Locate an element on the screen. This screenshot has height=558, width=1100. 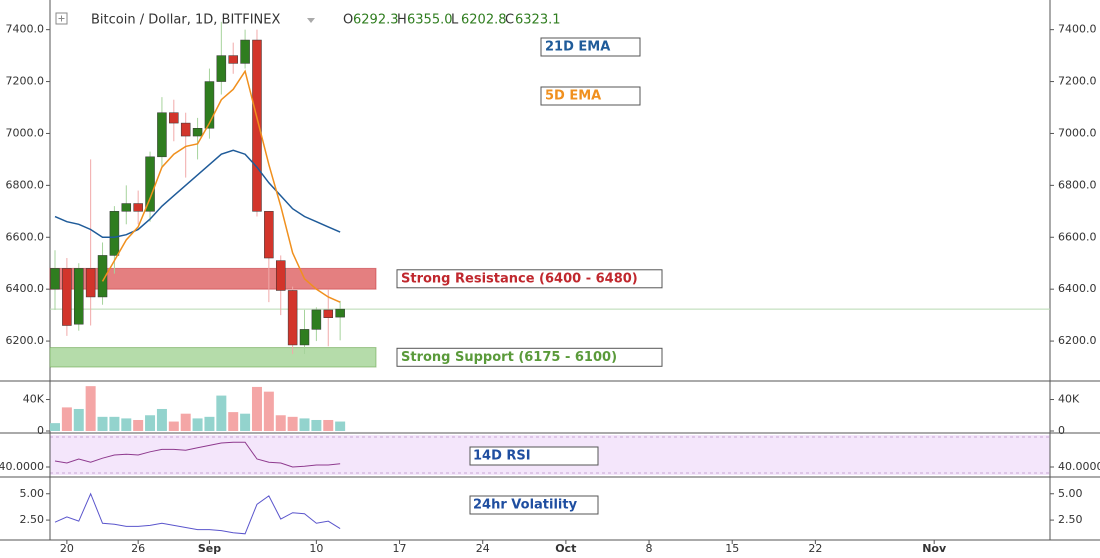
x-tick-label: 15 is located at coordinates (732, 548).